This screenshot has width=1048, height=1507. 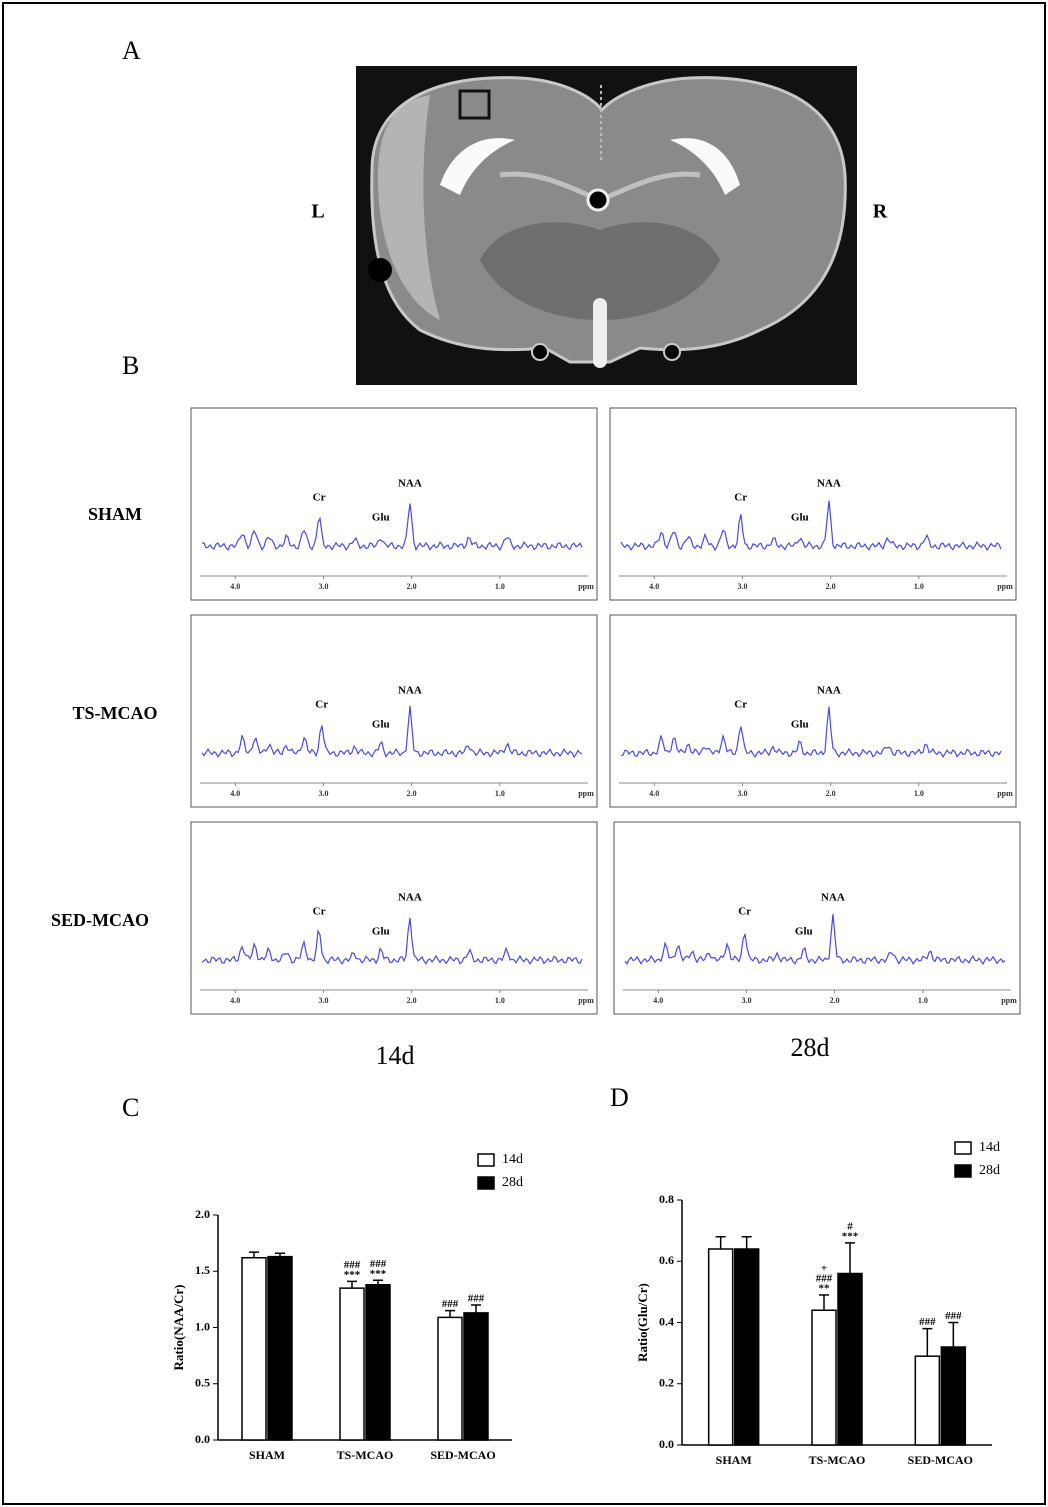 I want to click on column-label: 28d, so click(x=810, y=1047).